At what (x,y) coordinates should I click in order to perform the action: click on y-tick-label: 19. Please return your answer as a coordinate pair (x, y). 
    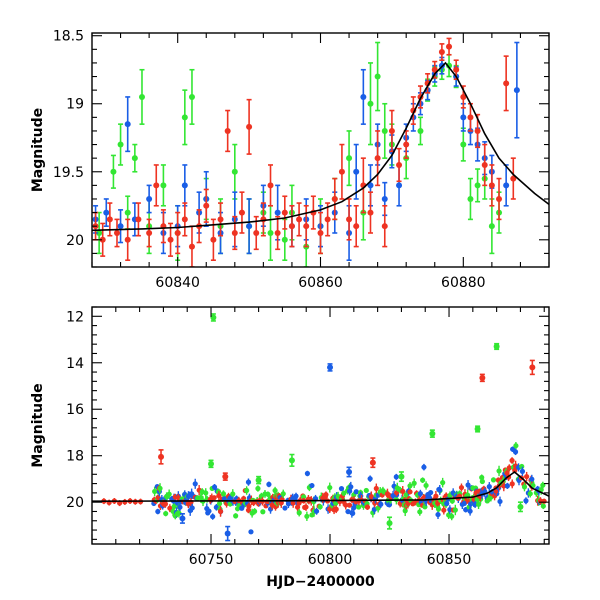
    Looking at the image, I should click on (75, 105).